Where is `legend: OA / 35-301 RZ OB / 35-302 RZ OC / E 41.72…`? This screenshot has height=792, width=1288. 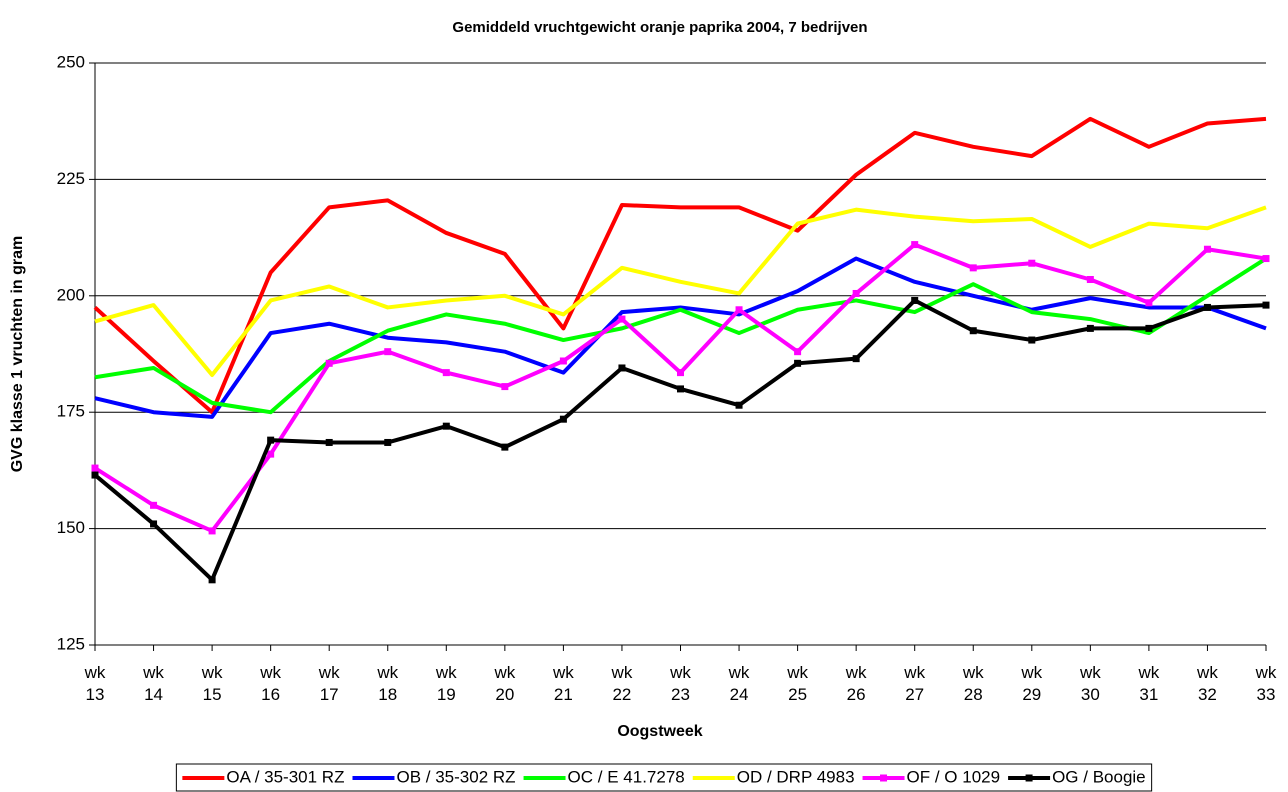
legend: OA / 35-301 RZ OB / 35-302 RZ OC / E 41.72… is located at coordinates (664, 777).